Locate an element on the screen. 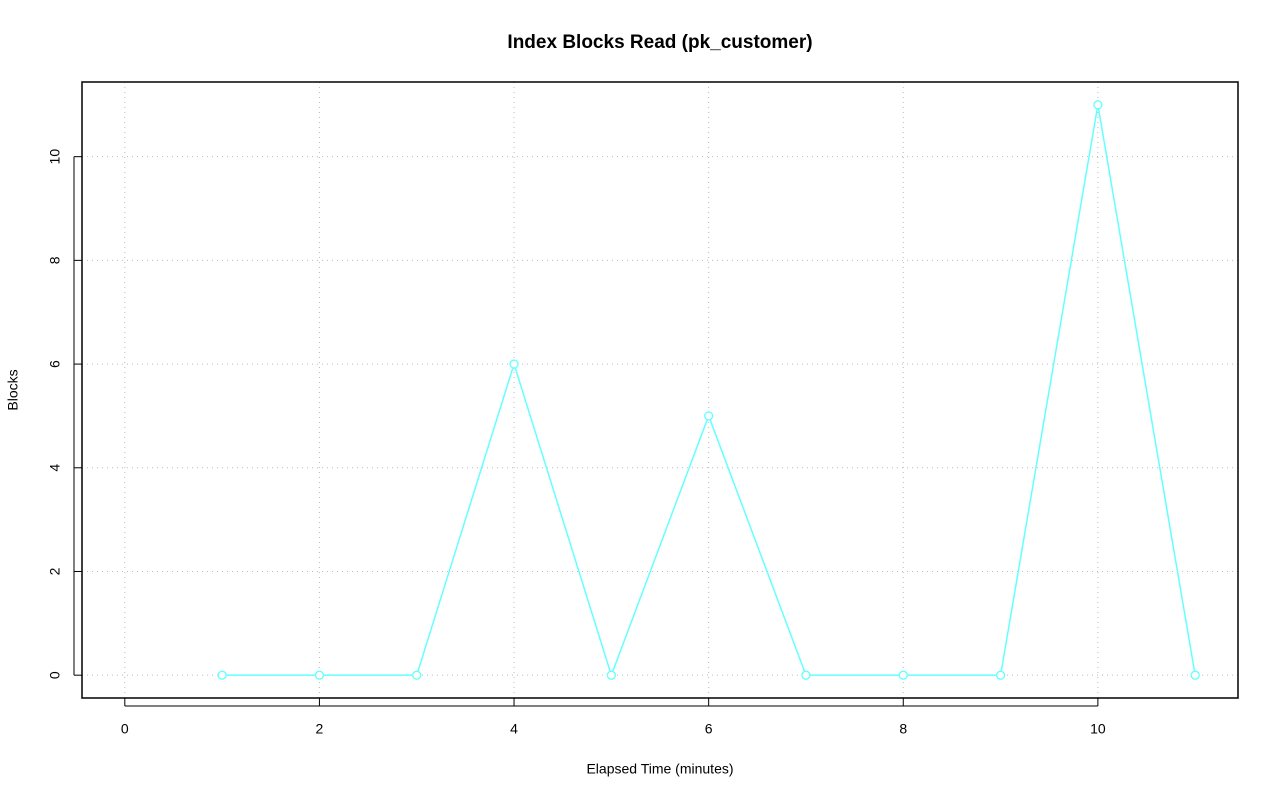 This screenshot has height=801, width=1280. chart-title: Index Blocks Read (pk_customer) is located at coordinates (659, 42).